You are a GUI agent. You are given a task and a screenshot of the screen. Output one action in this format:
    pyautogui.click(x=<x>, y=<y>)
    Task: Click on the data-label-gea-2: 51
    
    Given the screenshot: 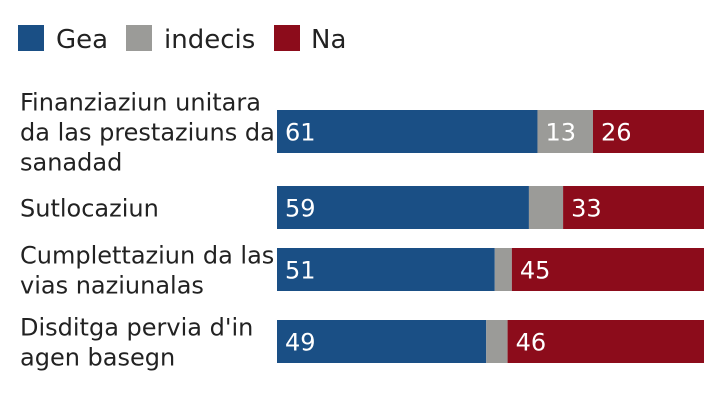 What is the action you would take?
    pyautogui.click(x=300, y=271)
    